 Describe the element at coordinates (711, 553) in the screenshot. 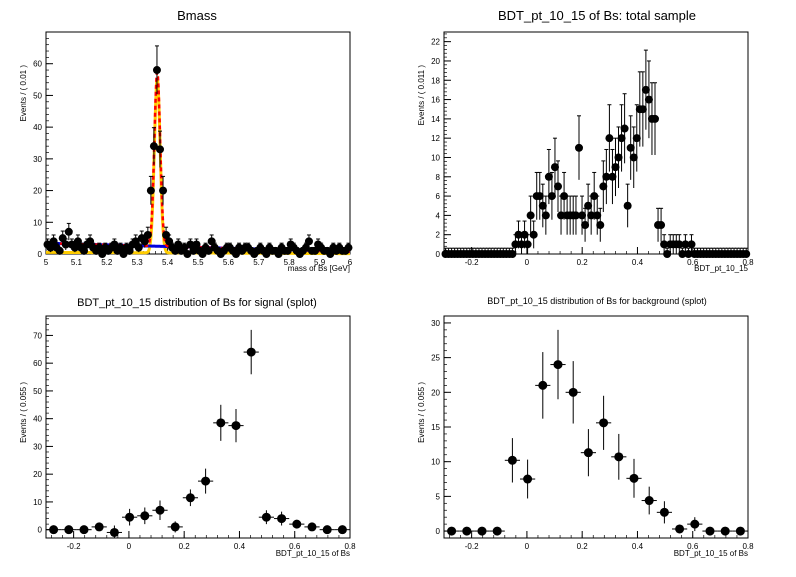

I see `x-axis-label: BDT_pt_10_15 of Bs` at that location.